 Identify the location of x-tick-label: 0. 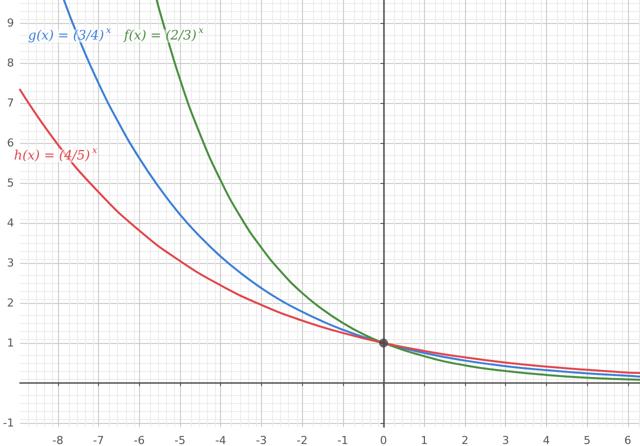
(384, 440).